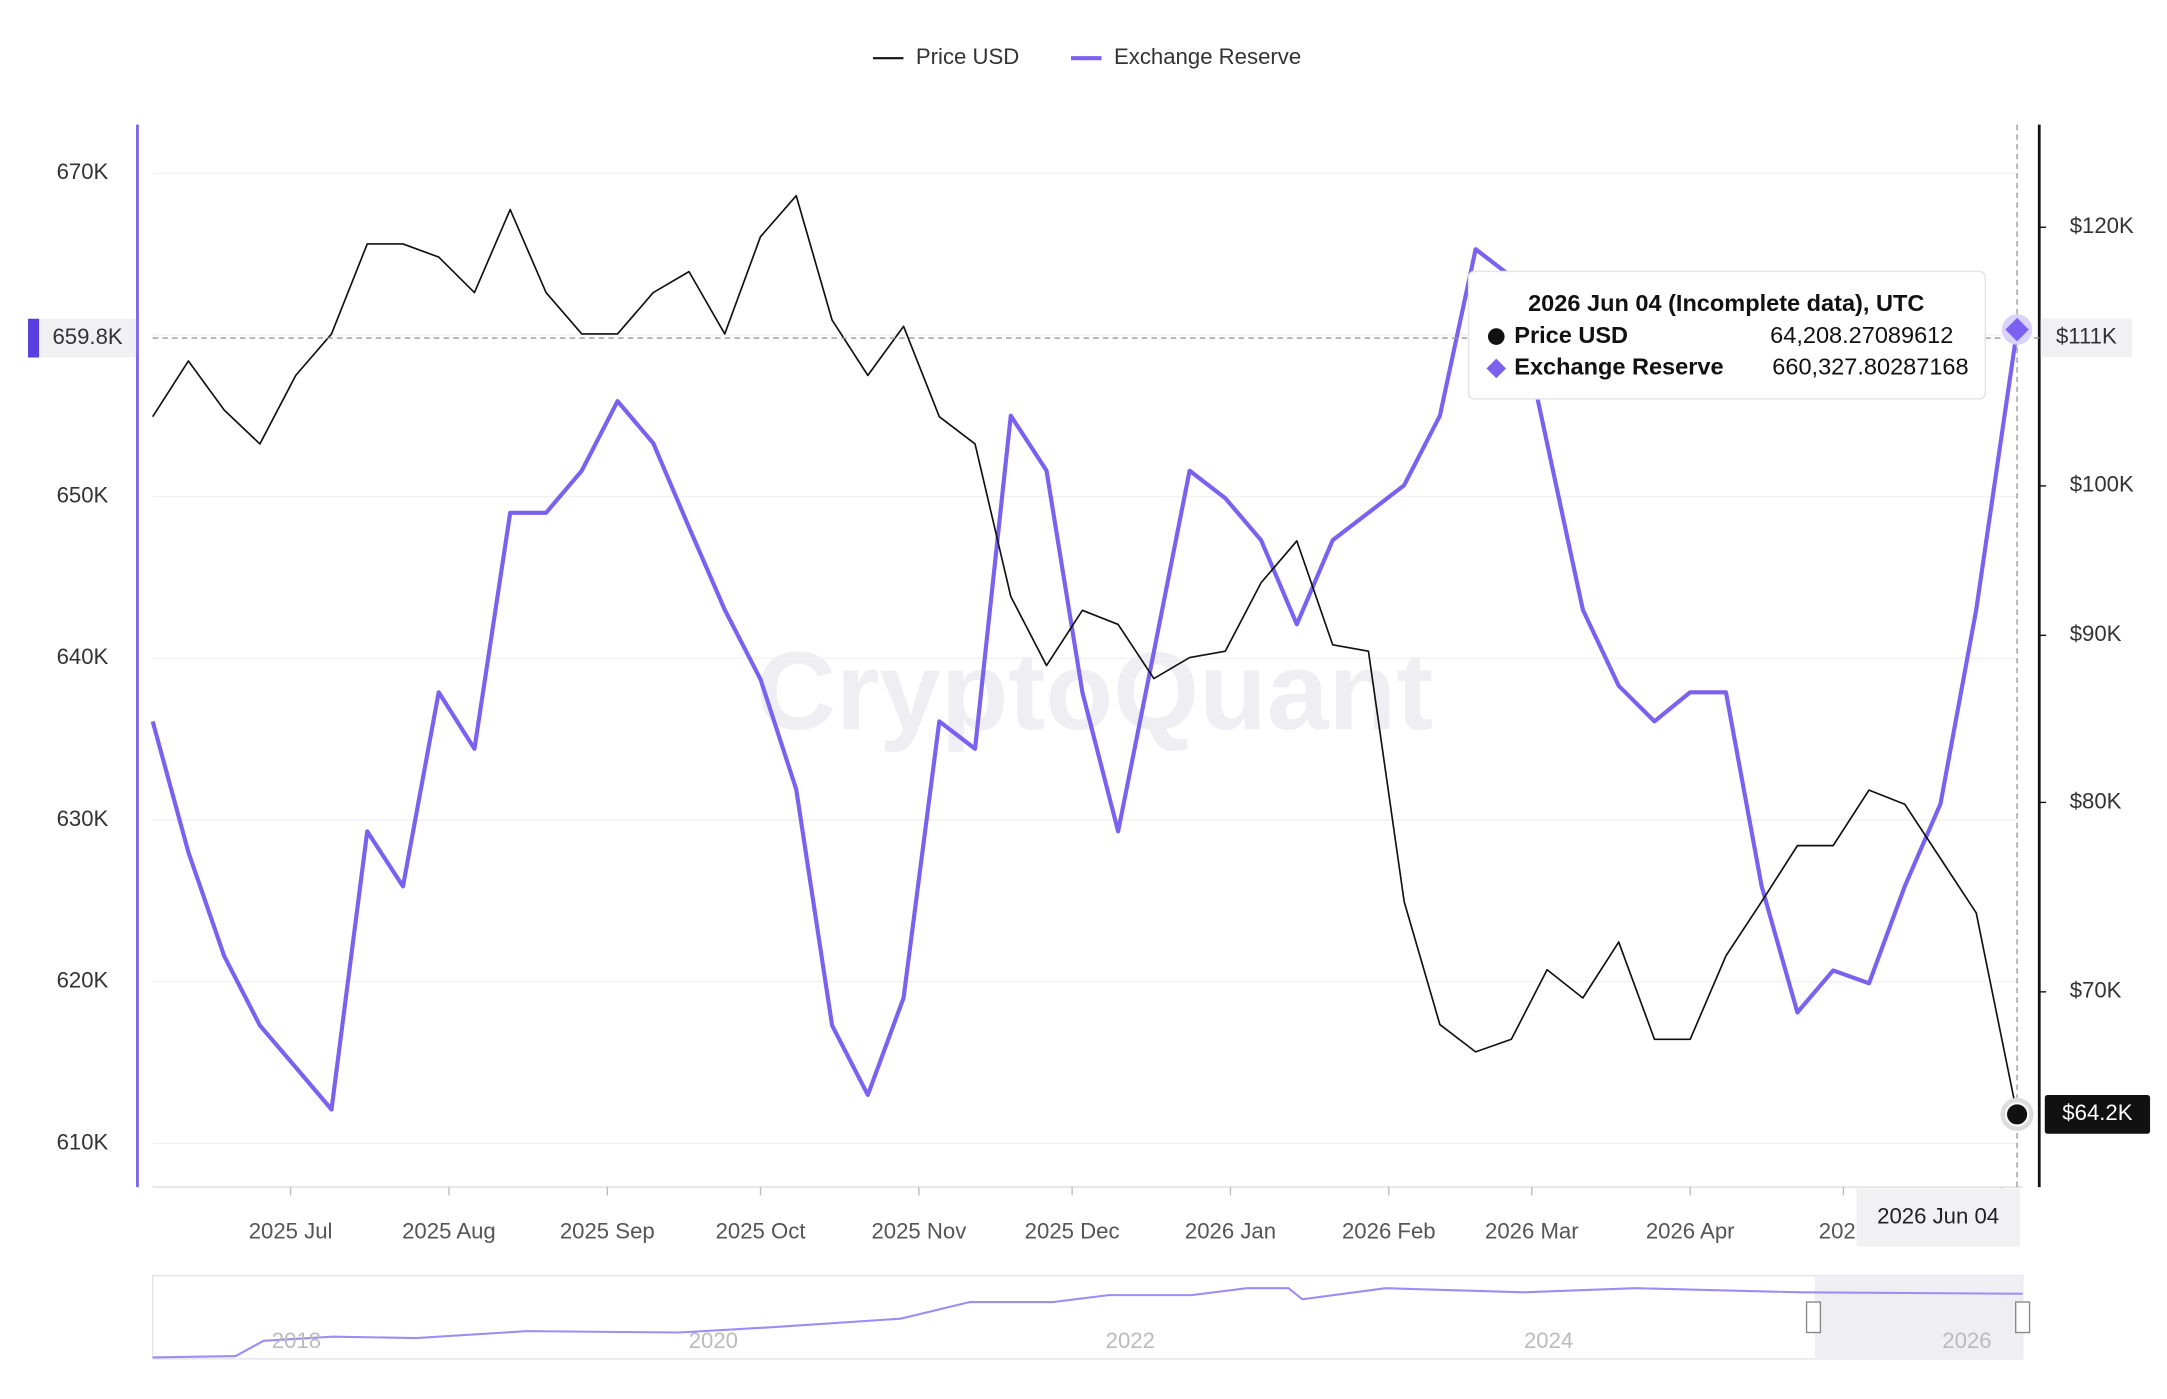 The image size is (2167, 1399). What do you see at coordinates (1087, 1323) in the screenshot?
I see `navigator-line` at bounding box center [1087, 1323].